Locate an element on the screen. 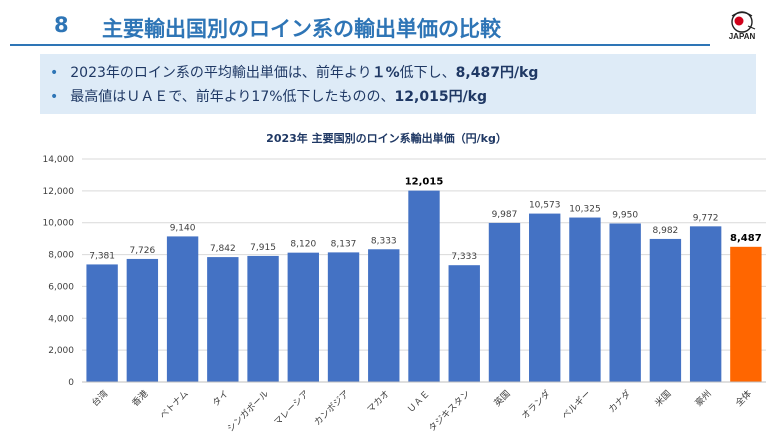 Image resolution: width=773 pixels, height=446 pixels. y-tick-label: 4,000 is located at coordinates (61, 319).